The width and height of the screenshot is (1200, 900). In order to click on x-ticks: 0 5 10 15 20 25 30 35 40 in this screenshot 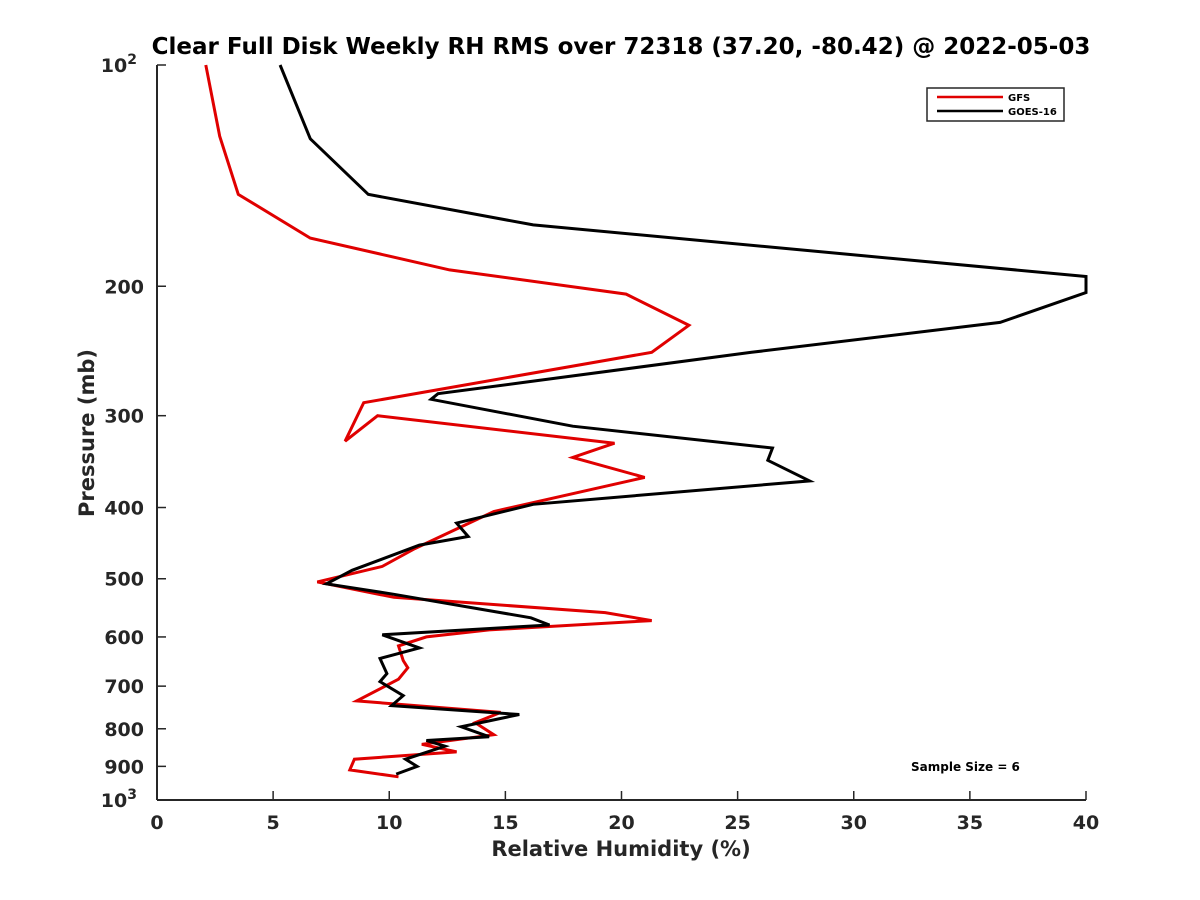, I will do `click(624, 812)`.